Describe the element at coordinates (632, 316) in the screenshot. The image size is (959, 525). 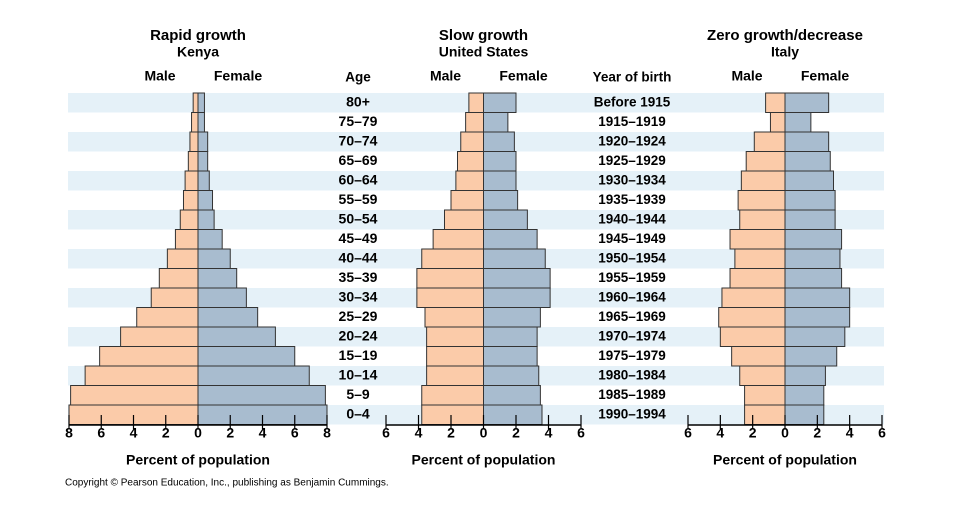
I see `birth-year-label: 1965–1969` at that location.